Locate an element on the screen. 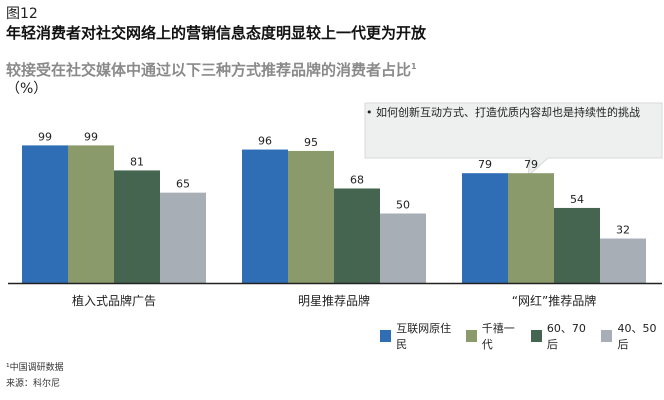 The image size is (664, 400). data-label: 50 is located at coordinates (403, 205).